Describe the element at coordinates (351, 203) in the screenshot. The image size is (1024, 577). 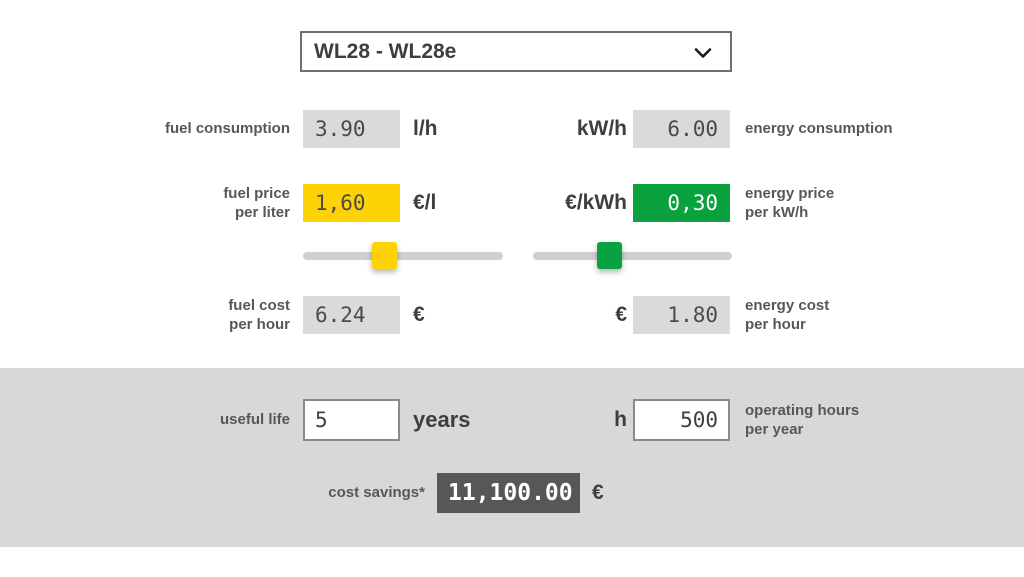
I see `fuel-price-value: 1,60` at that location.